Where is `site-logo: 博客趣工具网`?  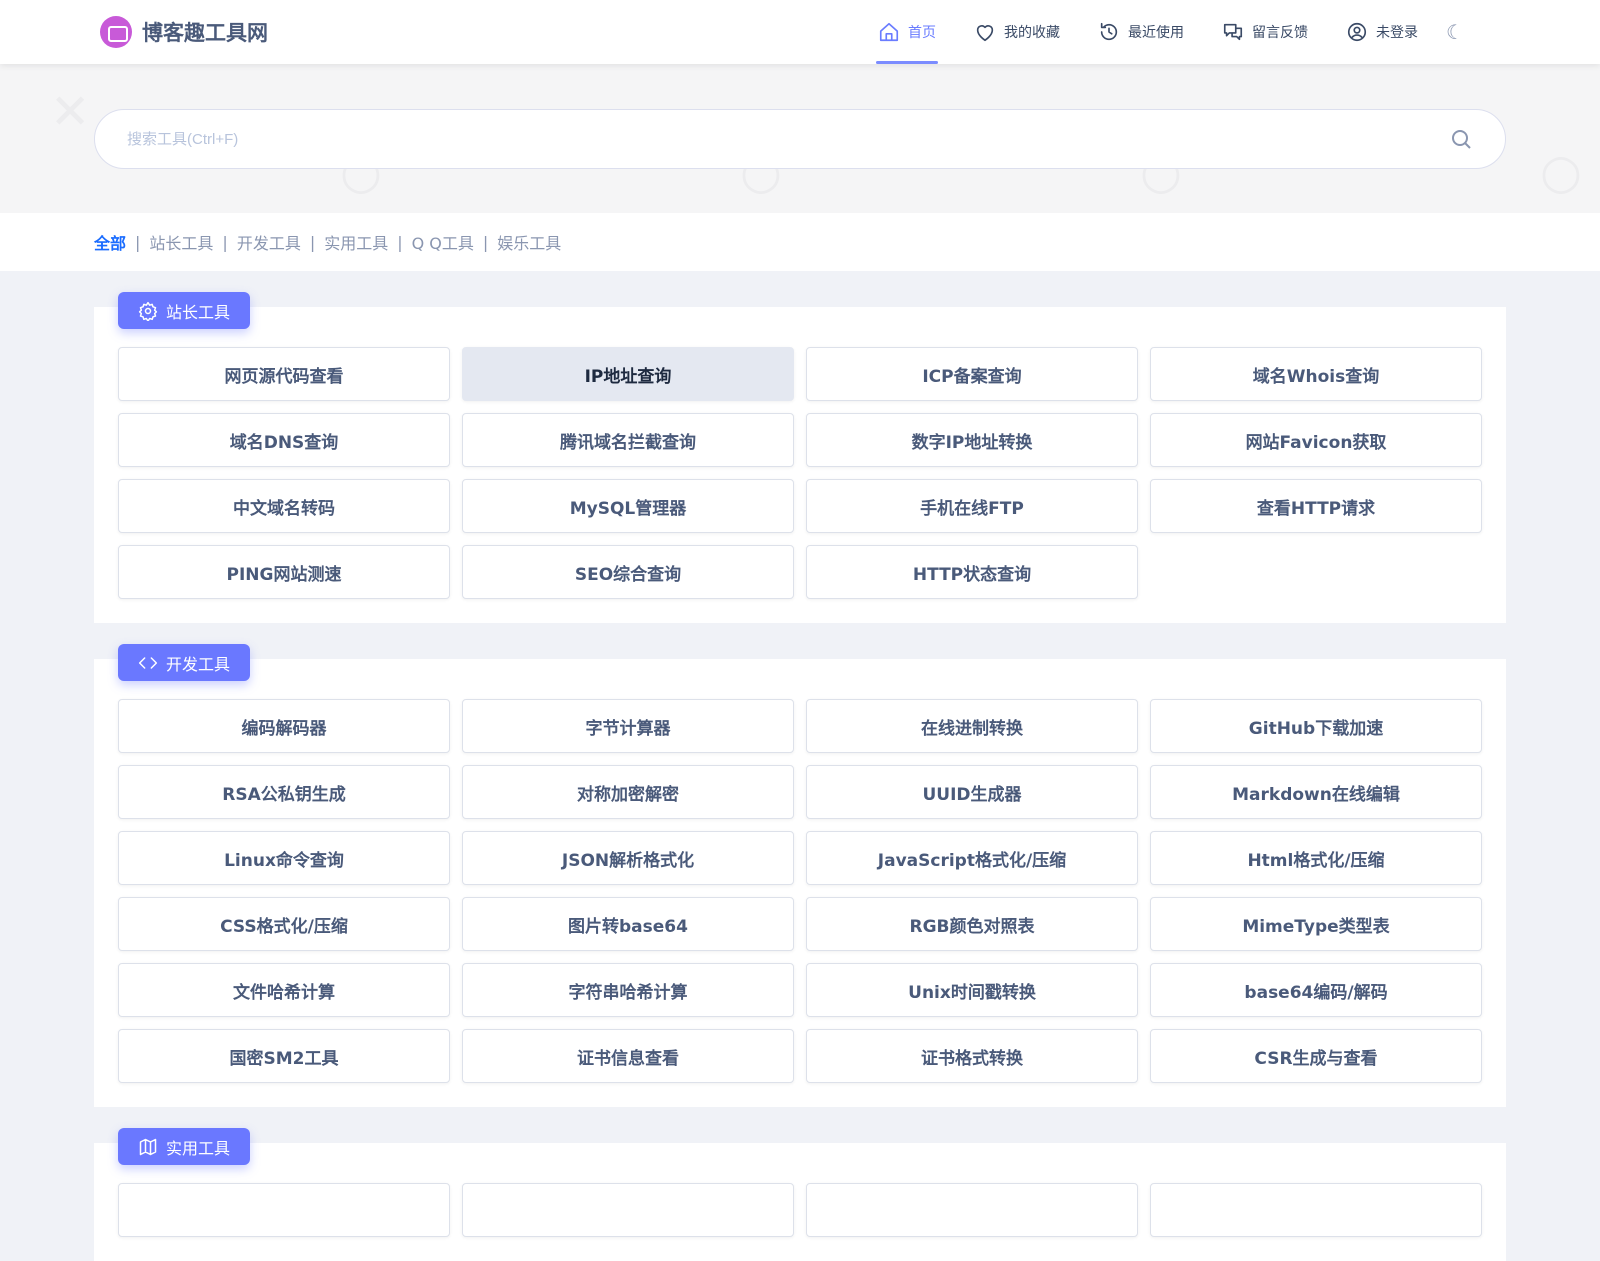
site-logo: 博客趣工具网 is located at coordinates (184, 32).